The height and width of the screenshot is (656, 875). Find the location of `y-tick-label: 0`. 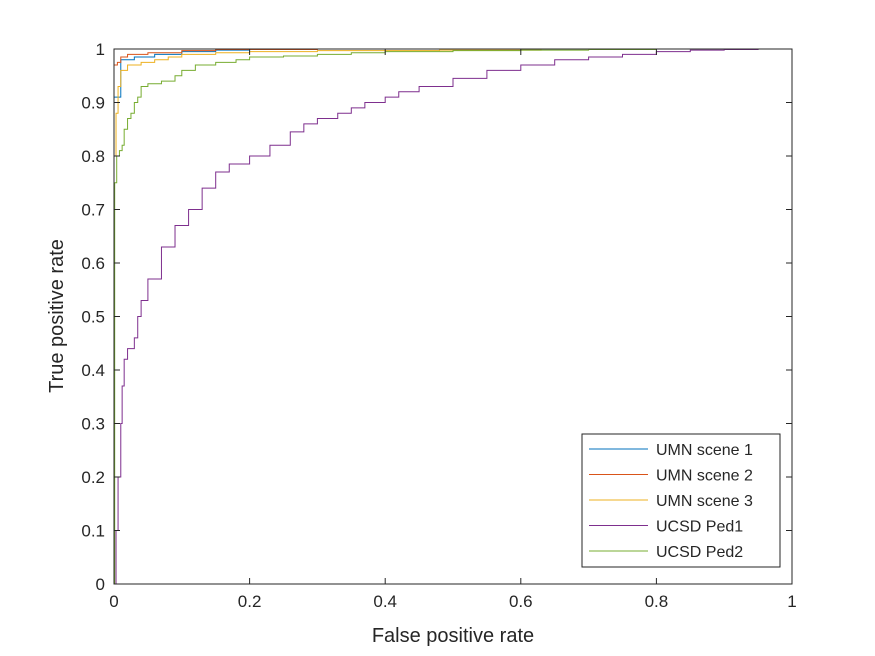

y-tick-label: 0 is located at coordinates (100, 584).